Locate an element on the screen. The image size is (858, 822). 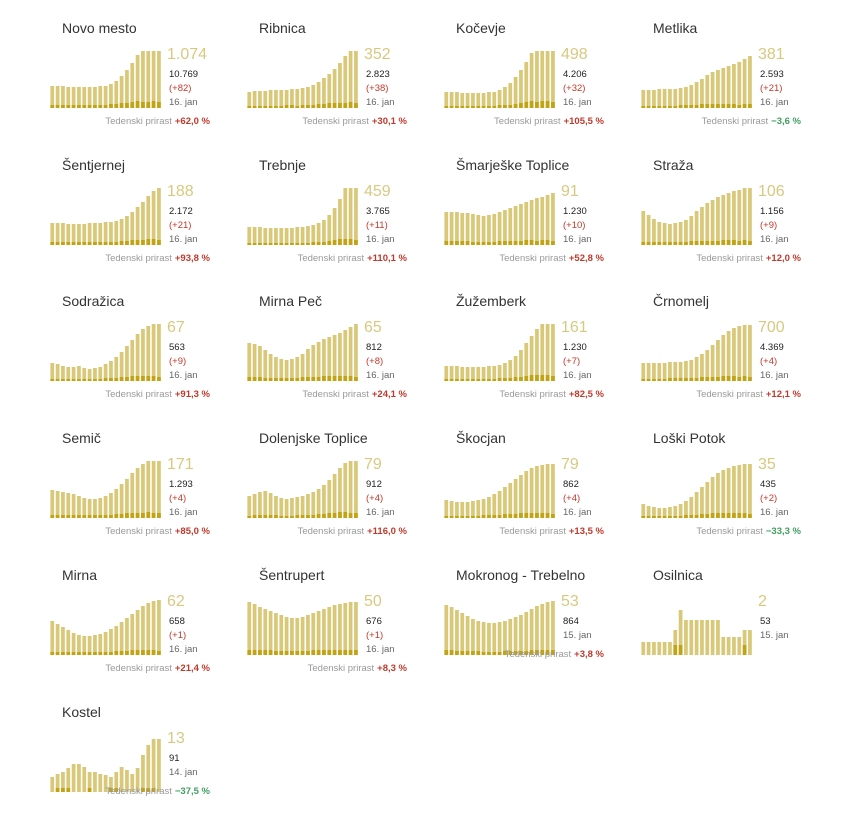
weekly-growth-value: +91,3 % is located at coordinates (192, 394).